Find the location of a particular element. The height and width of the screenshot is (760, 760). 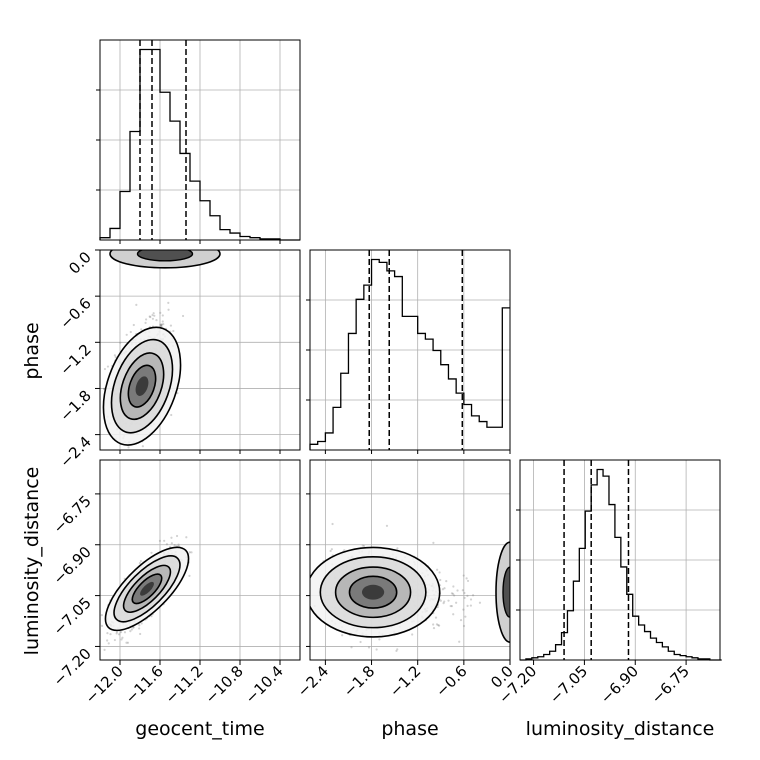

xtick-label: −2.4 is located at coordinates (313, 681).